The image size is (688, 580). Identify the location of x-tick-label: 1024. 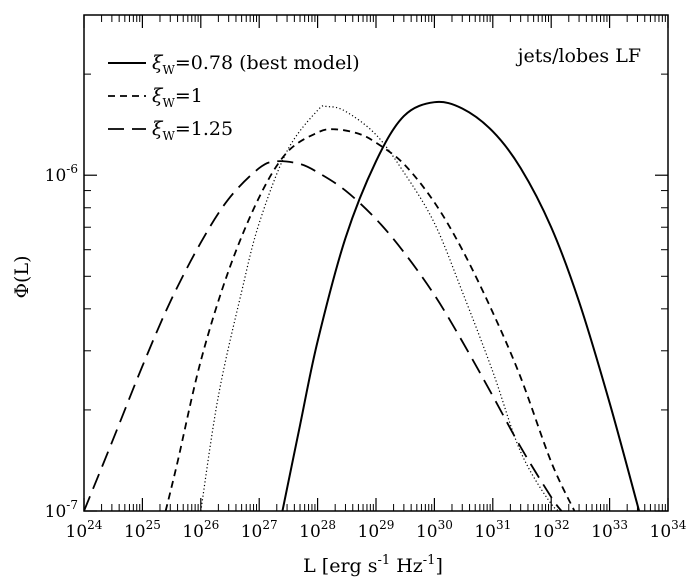
(84, 530).